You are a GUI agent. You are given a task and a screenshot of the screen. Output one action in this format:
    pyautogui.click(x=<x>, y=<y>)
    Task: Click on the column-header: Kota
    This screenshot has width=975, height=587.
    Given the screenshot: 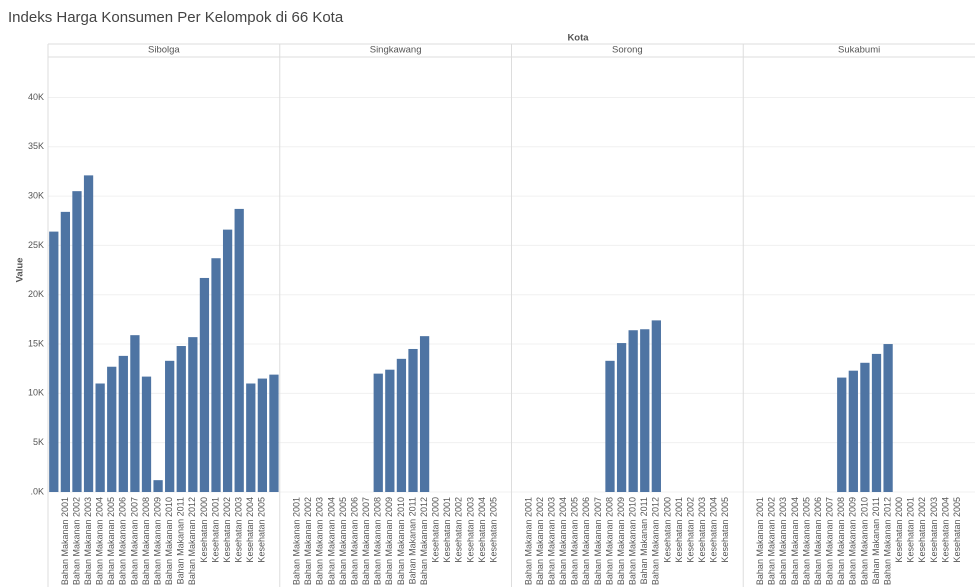 What is the action you would take?
    pyautogui.click(x=578, y=38)
    